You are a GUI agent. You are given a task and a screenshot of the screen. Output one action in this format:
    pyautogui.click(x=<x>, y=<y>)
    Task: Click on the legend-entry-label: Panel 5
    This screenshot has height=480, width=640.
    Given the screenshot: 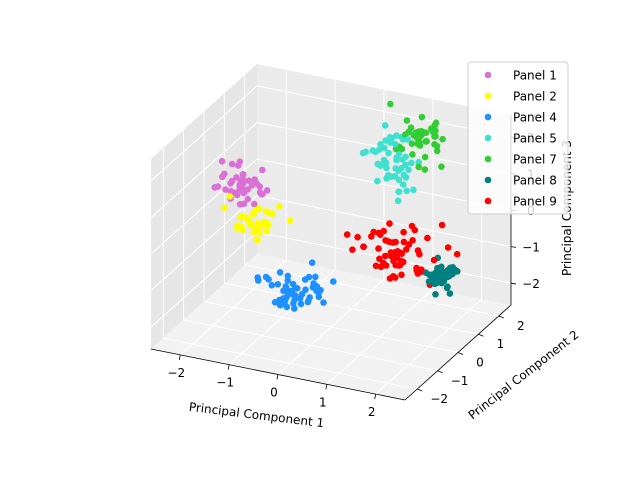 What is the action you would take?
    pyautogui.click(x=535, y=139)
    